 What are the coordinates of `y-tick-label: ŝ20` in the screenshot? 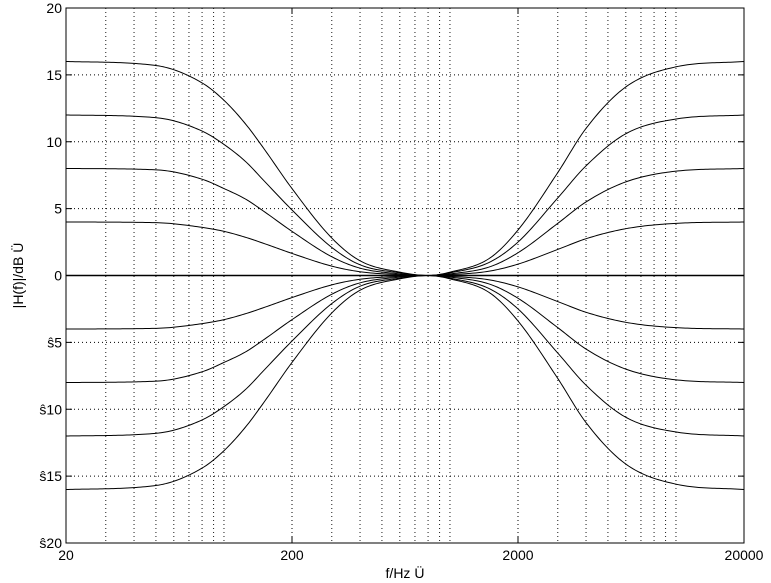 It's located at (50, 543).